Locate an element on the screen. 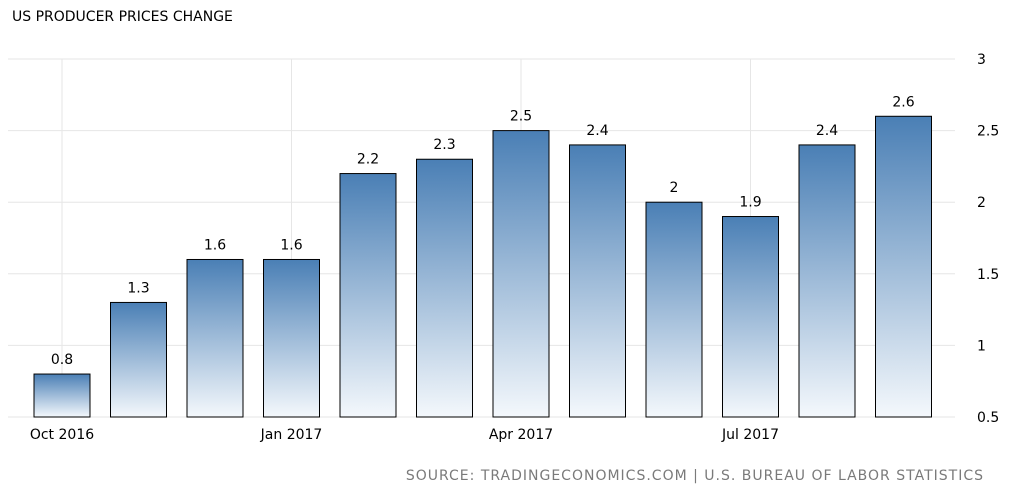  y-tick-label: 1 is located at coordinates (981, 346).